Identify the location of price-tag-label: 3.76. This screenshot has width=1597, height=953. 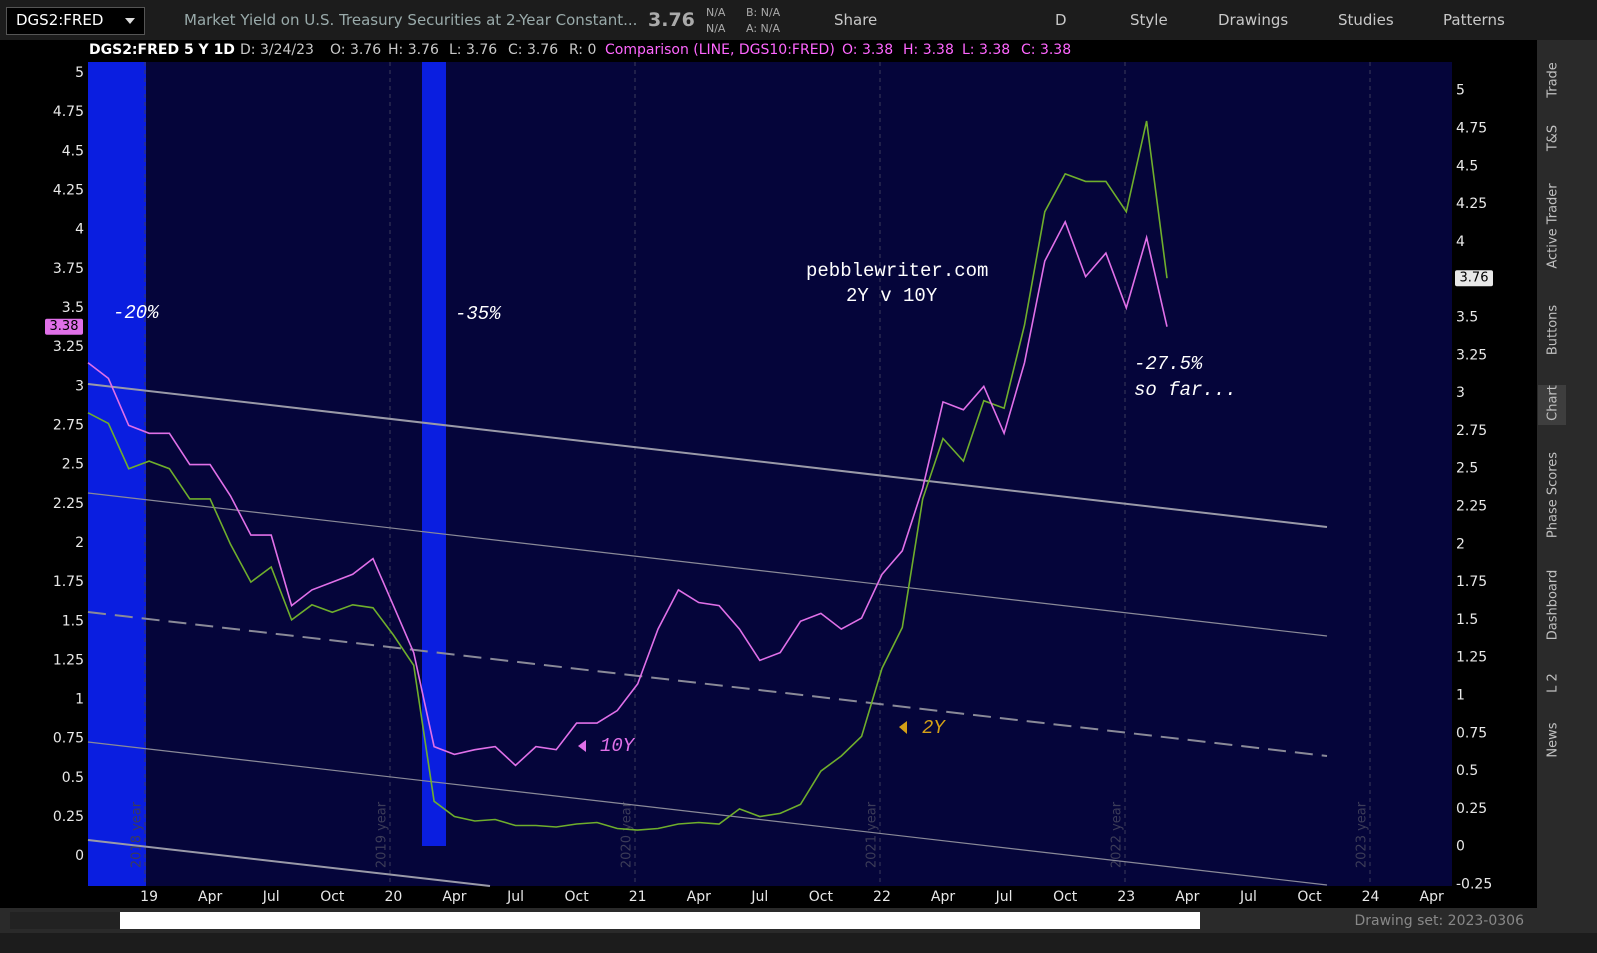
(1474, 278).